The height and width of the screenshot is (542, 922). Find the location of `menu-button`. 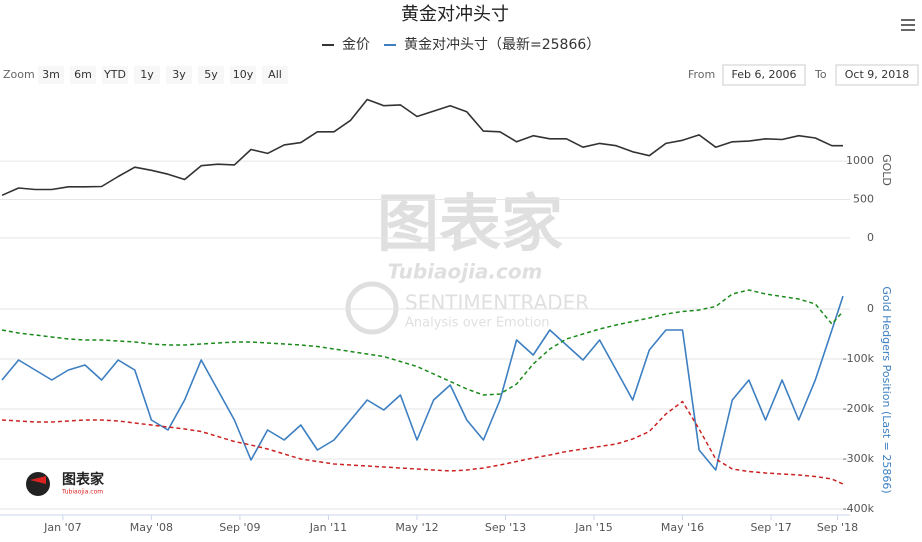

menu-button is located at coordinates (908, 25).